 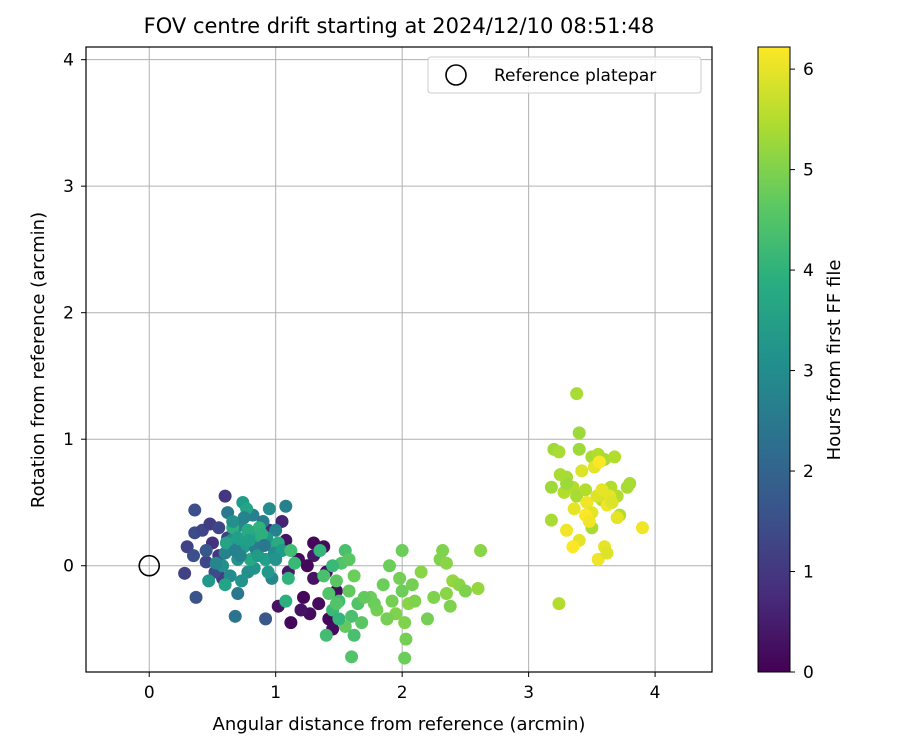 I want to click on legend-box, so click(x=564, y=75).